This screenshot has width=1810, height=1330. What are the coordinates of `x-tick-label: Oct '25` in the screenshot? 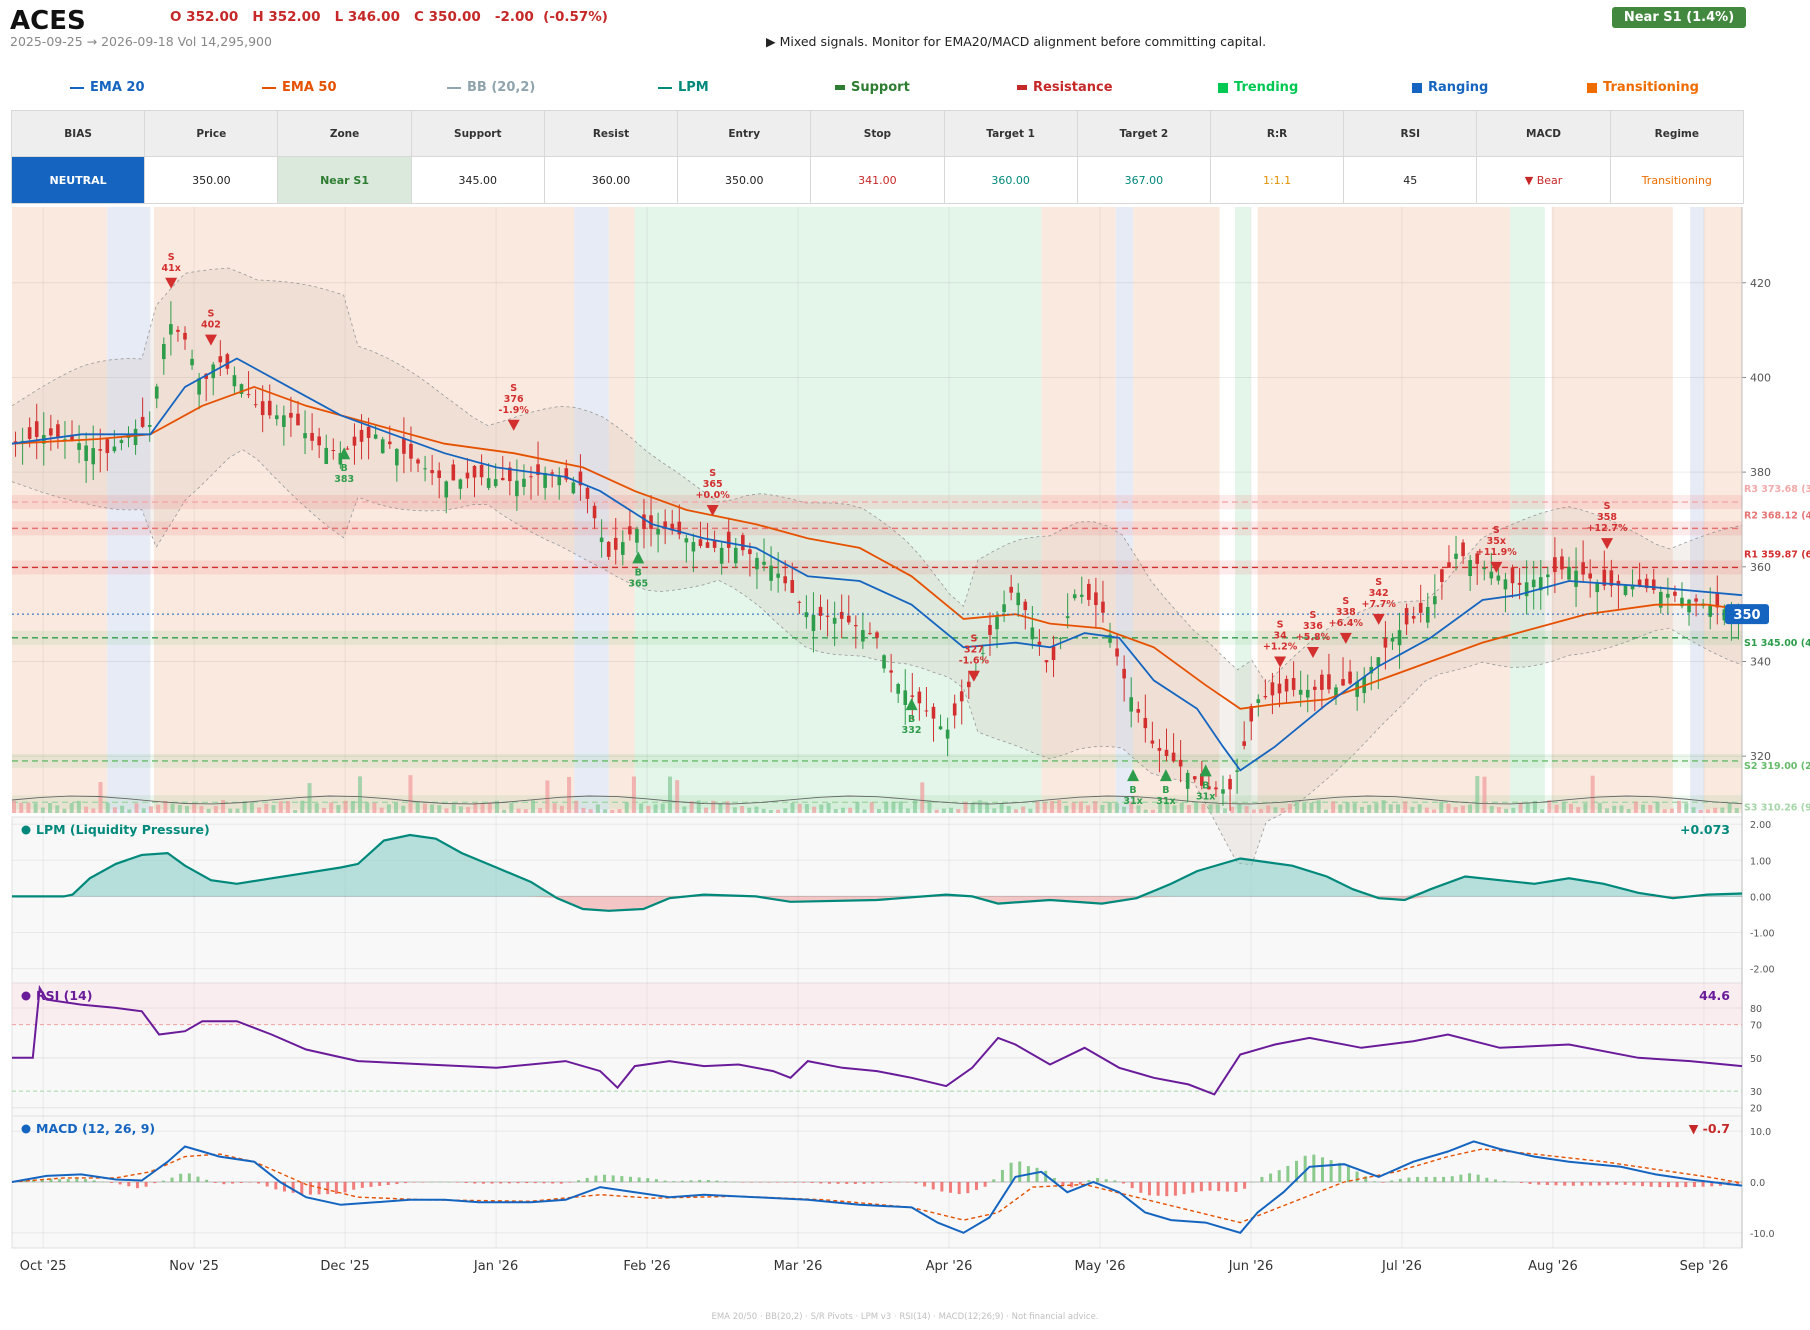 It's located at (43, 1266).